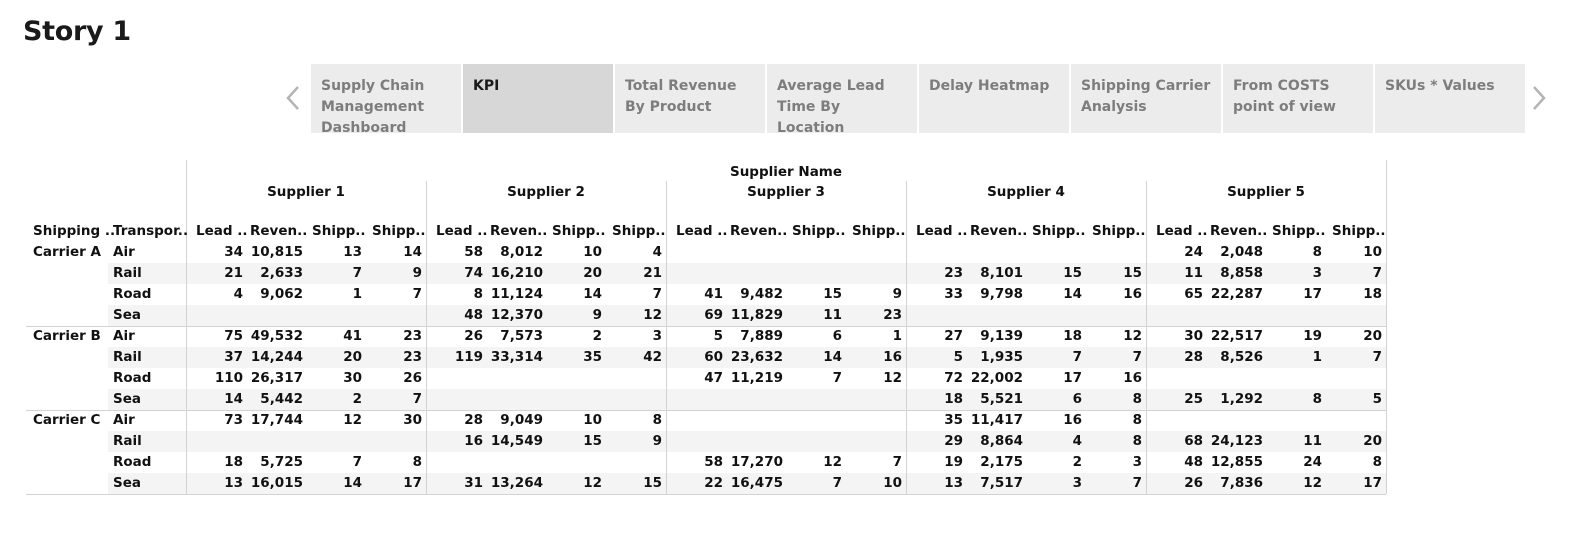 Image resolution: width=1572 pixels, height=558 pixels. Describe the element at coordinates (127, 357) in the screenshot. I see `transport-mode-label: Rail` at that location.